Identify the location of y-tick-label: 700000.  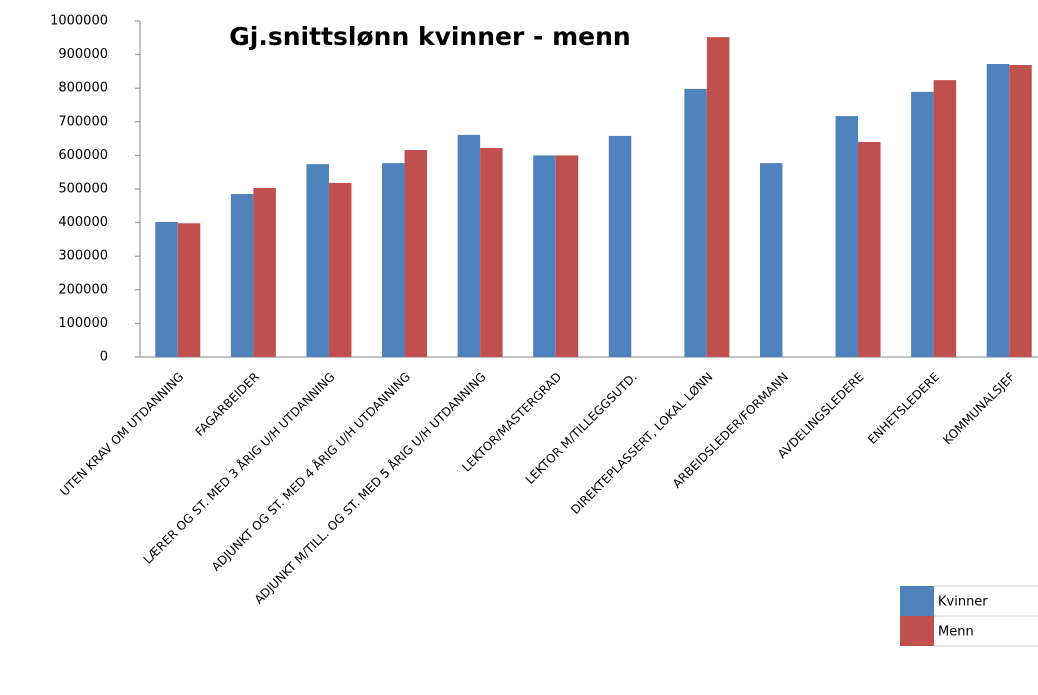
(83, 121).